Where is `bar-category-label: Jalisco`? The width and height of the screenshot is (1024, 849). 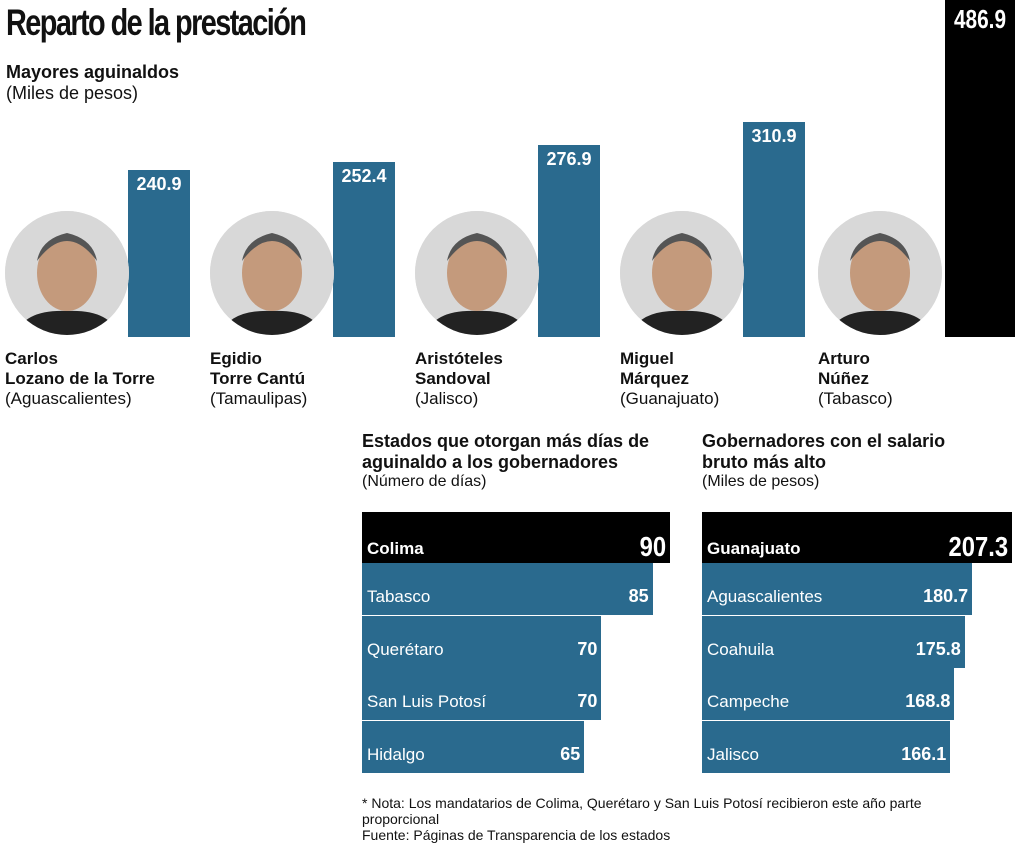
bar-category-label: Jalisco is located at coordinates (733, 754).